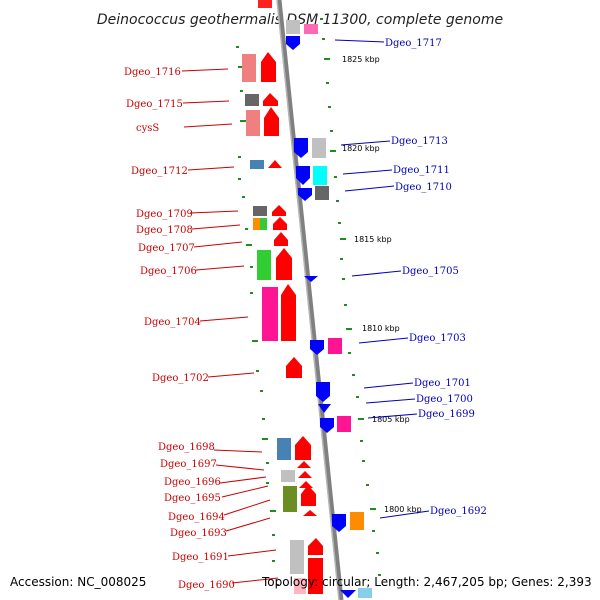 The width and height of the screenshot is (600, 600). Describe the element at coordinates (293, 27) in the screenshot. I see `cog-box-top` at that location.